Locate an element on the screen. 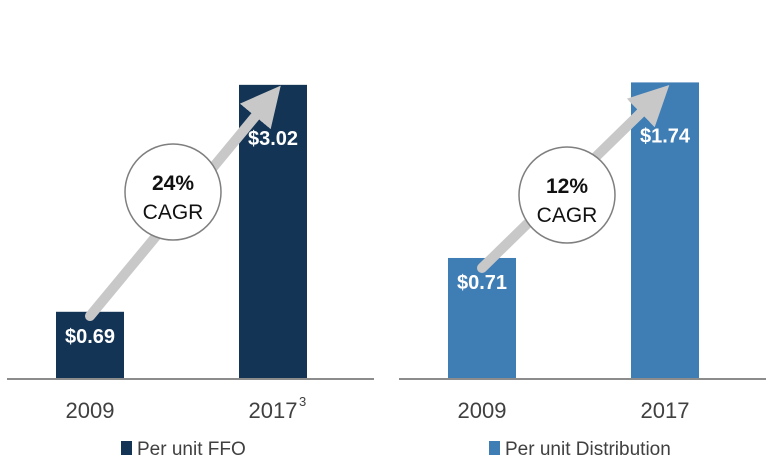 The image size is (772, 465). legend-label: Per unit Distribution is located at coordinates (588, 449).